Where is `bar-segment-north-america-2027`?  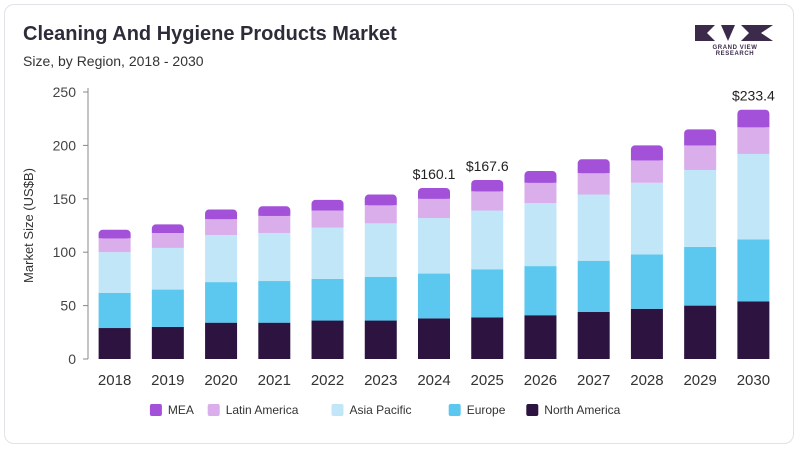 bar-segment-north-america-2027 is located at coordinates (593, 335).